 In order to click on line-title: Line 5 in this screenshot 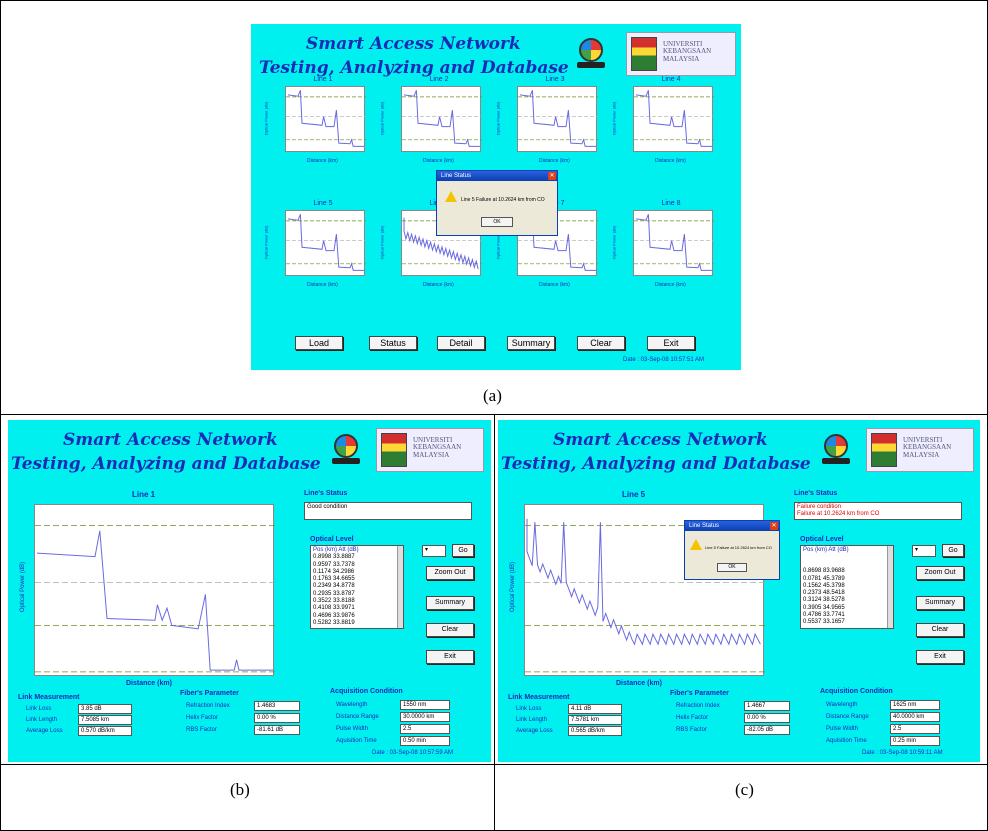, I will do `click(634, 494)`.